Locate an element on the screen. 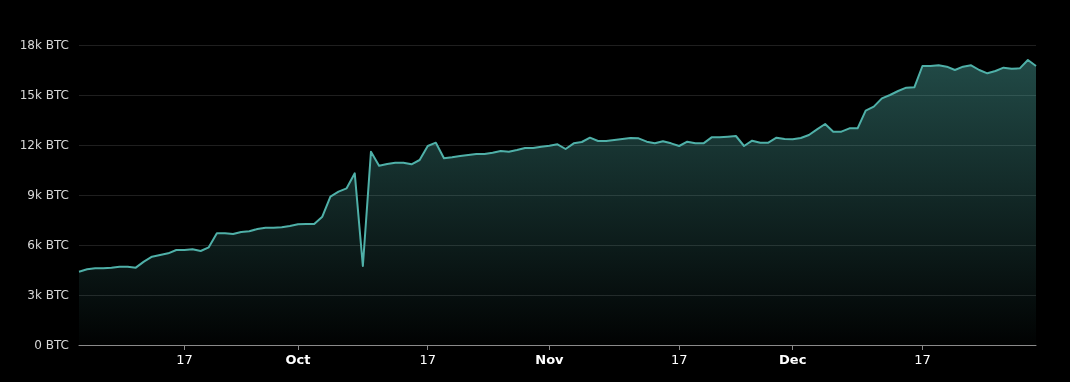 The width and height of the screenshot is (1070, 382). x-tick-label: Oct is located at coordinates (298, 359).